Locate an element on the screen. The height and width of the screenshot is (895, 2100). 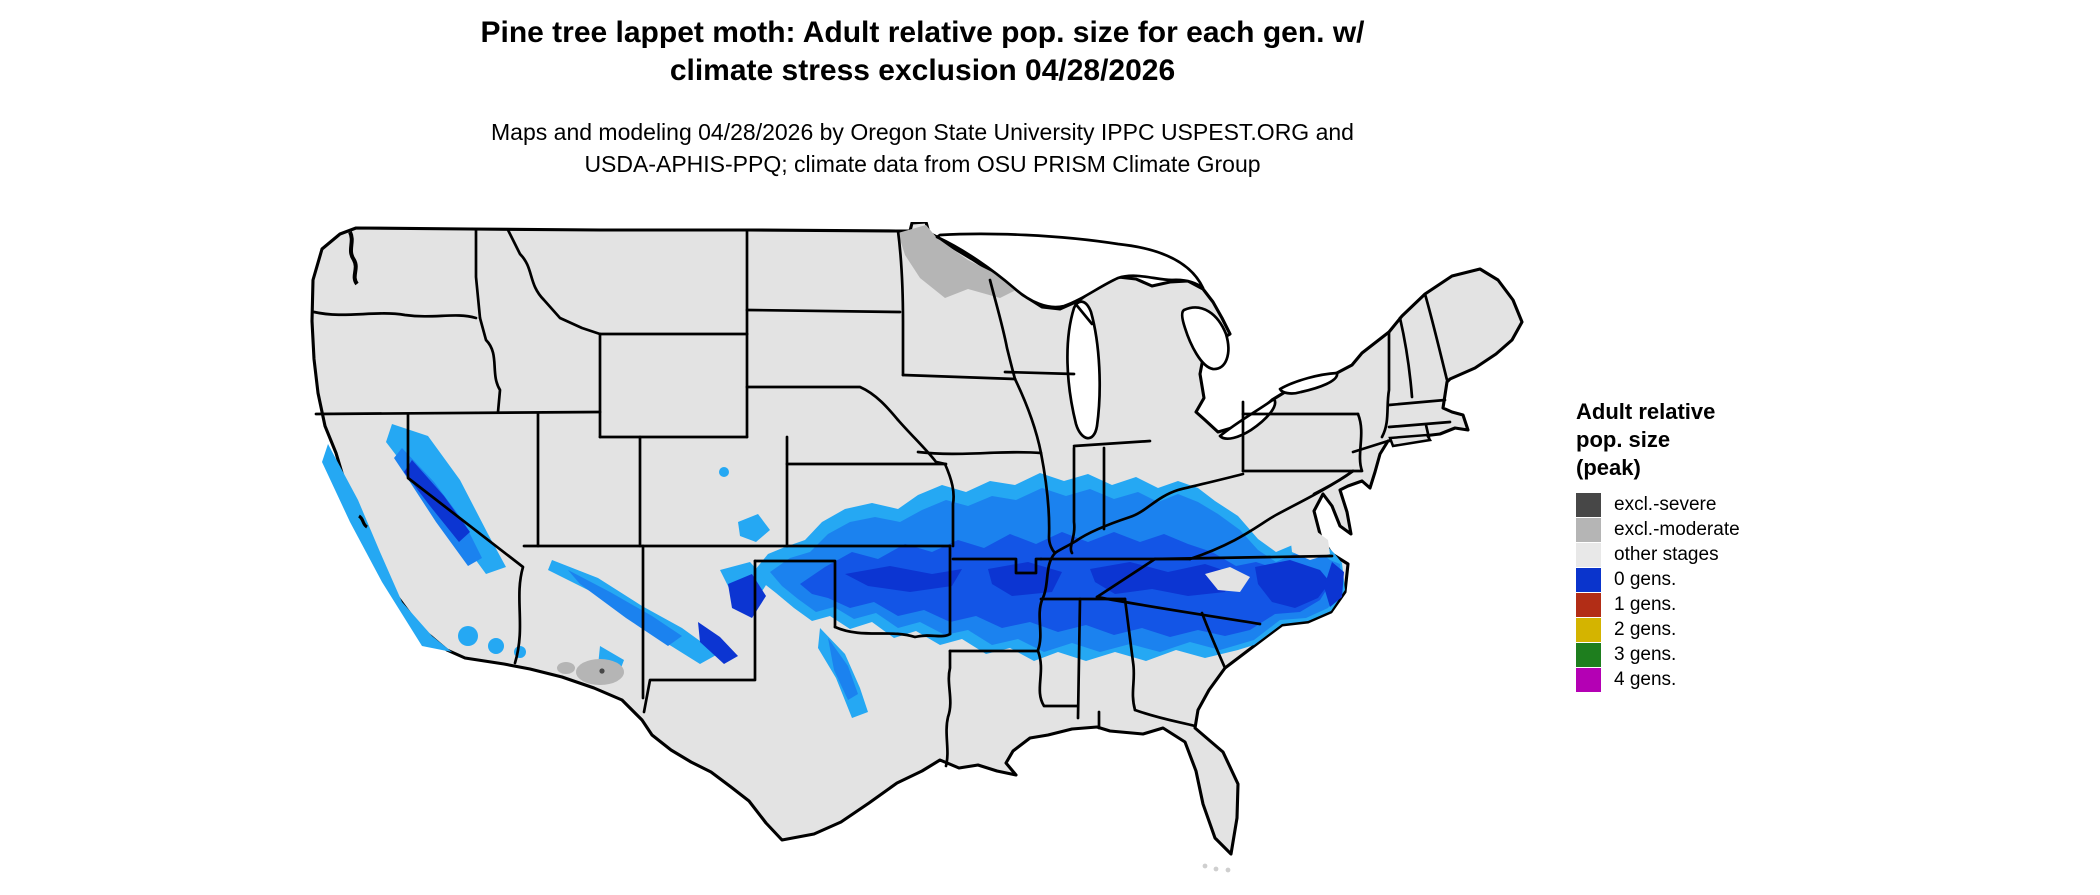
legend-item-excl-moderate: excl.-moderate is located at coordinates (1706, 529).